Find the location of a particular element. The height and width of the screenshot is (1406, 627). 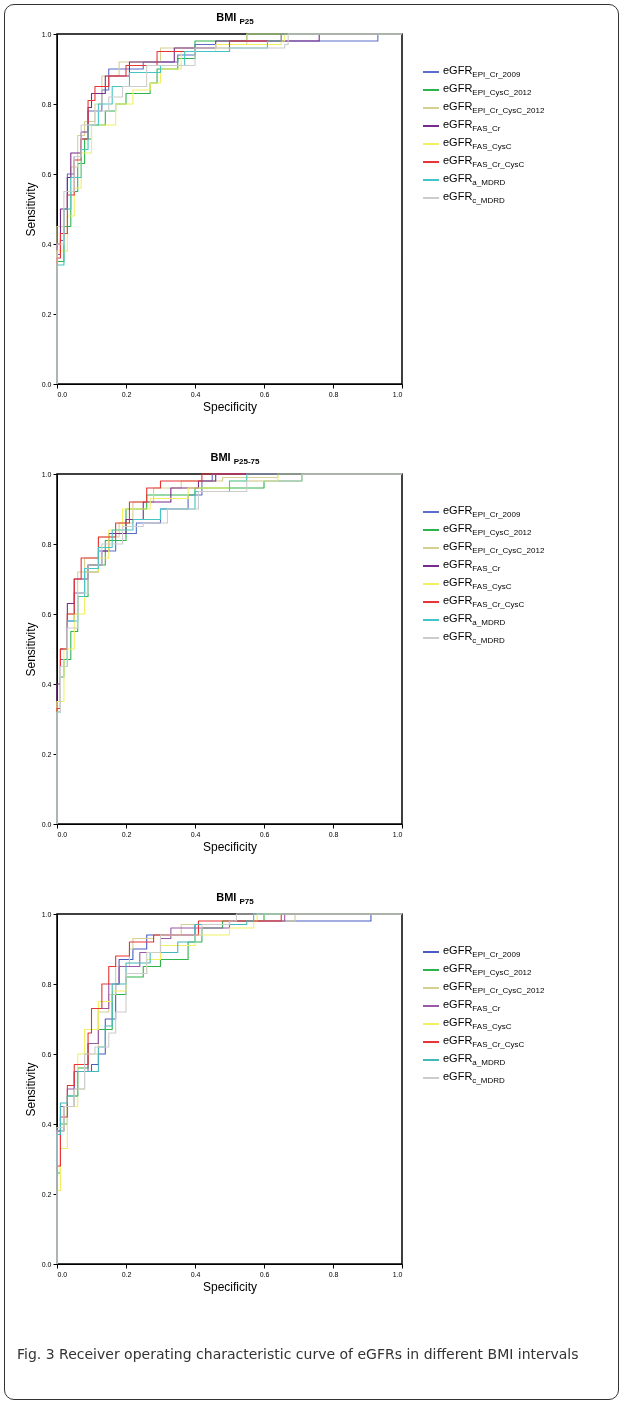

caption: Fig. 3 Receiver operating characteristic curve of eGFRs in different BMI intervals is located at coordinates (298, 1354).